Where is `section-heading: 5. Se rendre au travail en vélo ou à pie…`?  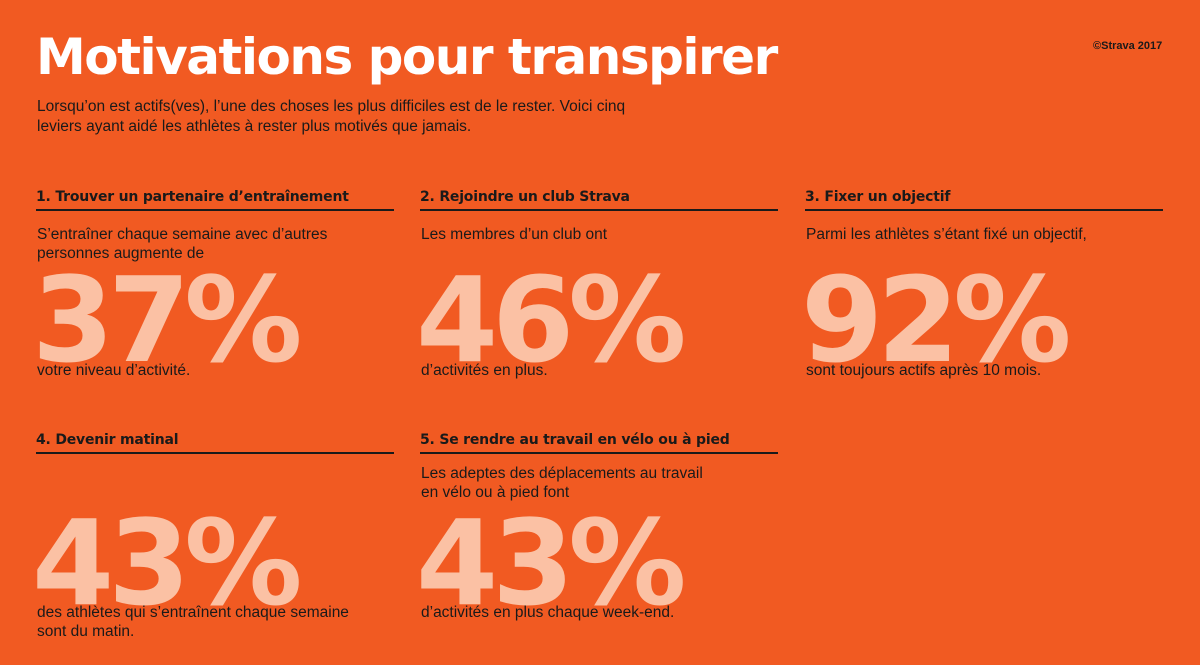
section-heading: 5. Se rendre au travail en vélo ou à pie… is located at coordinates (599, 442).